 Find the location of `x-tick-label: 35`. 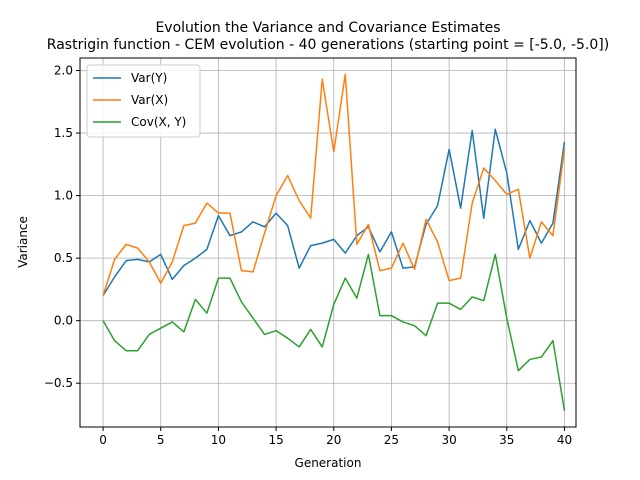

x-tick-label: 35 is located at coordinates (506, 440).